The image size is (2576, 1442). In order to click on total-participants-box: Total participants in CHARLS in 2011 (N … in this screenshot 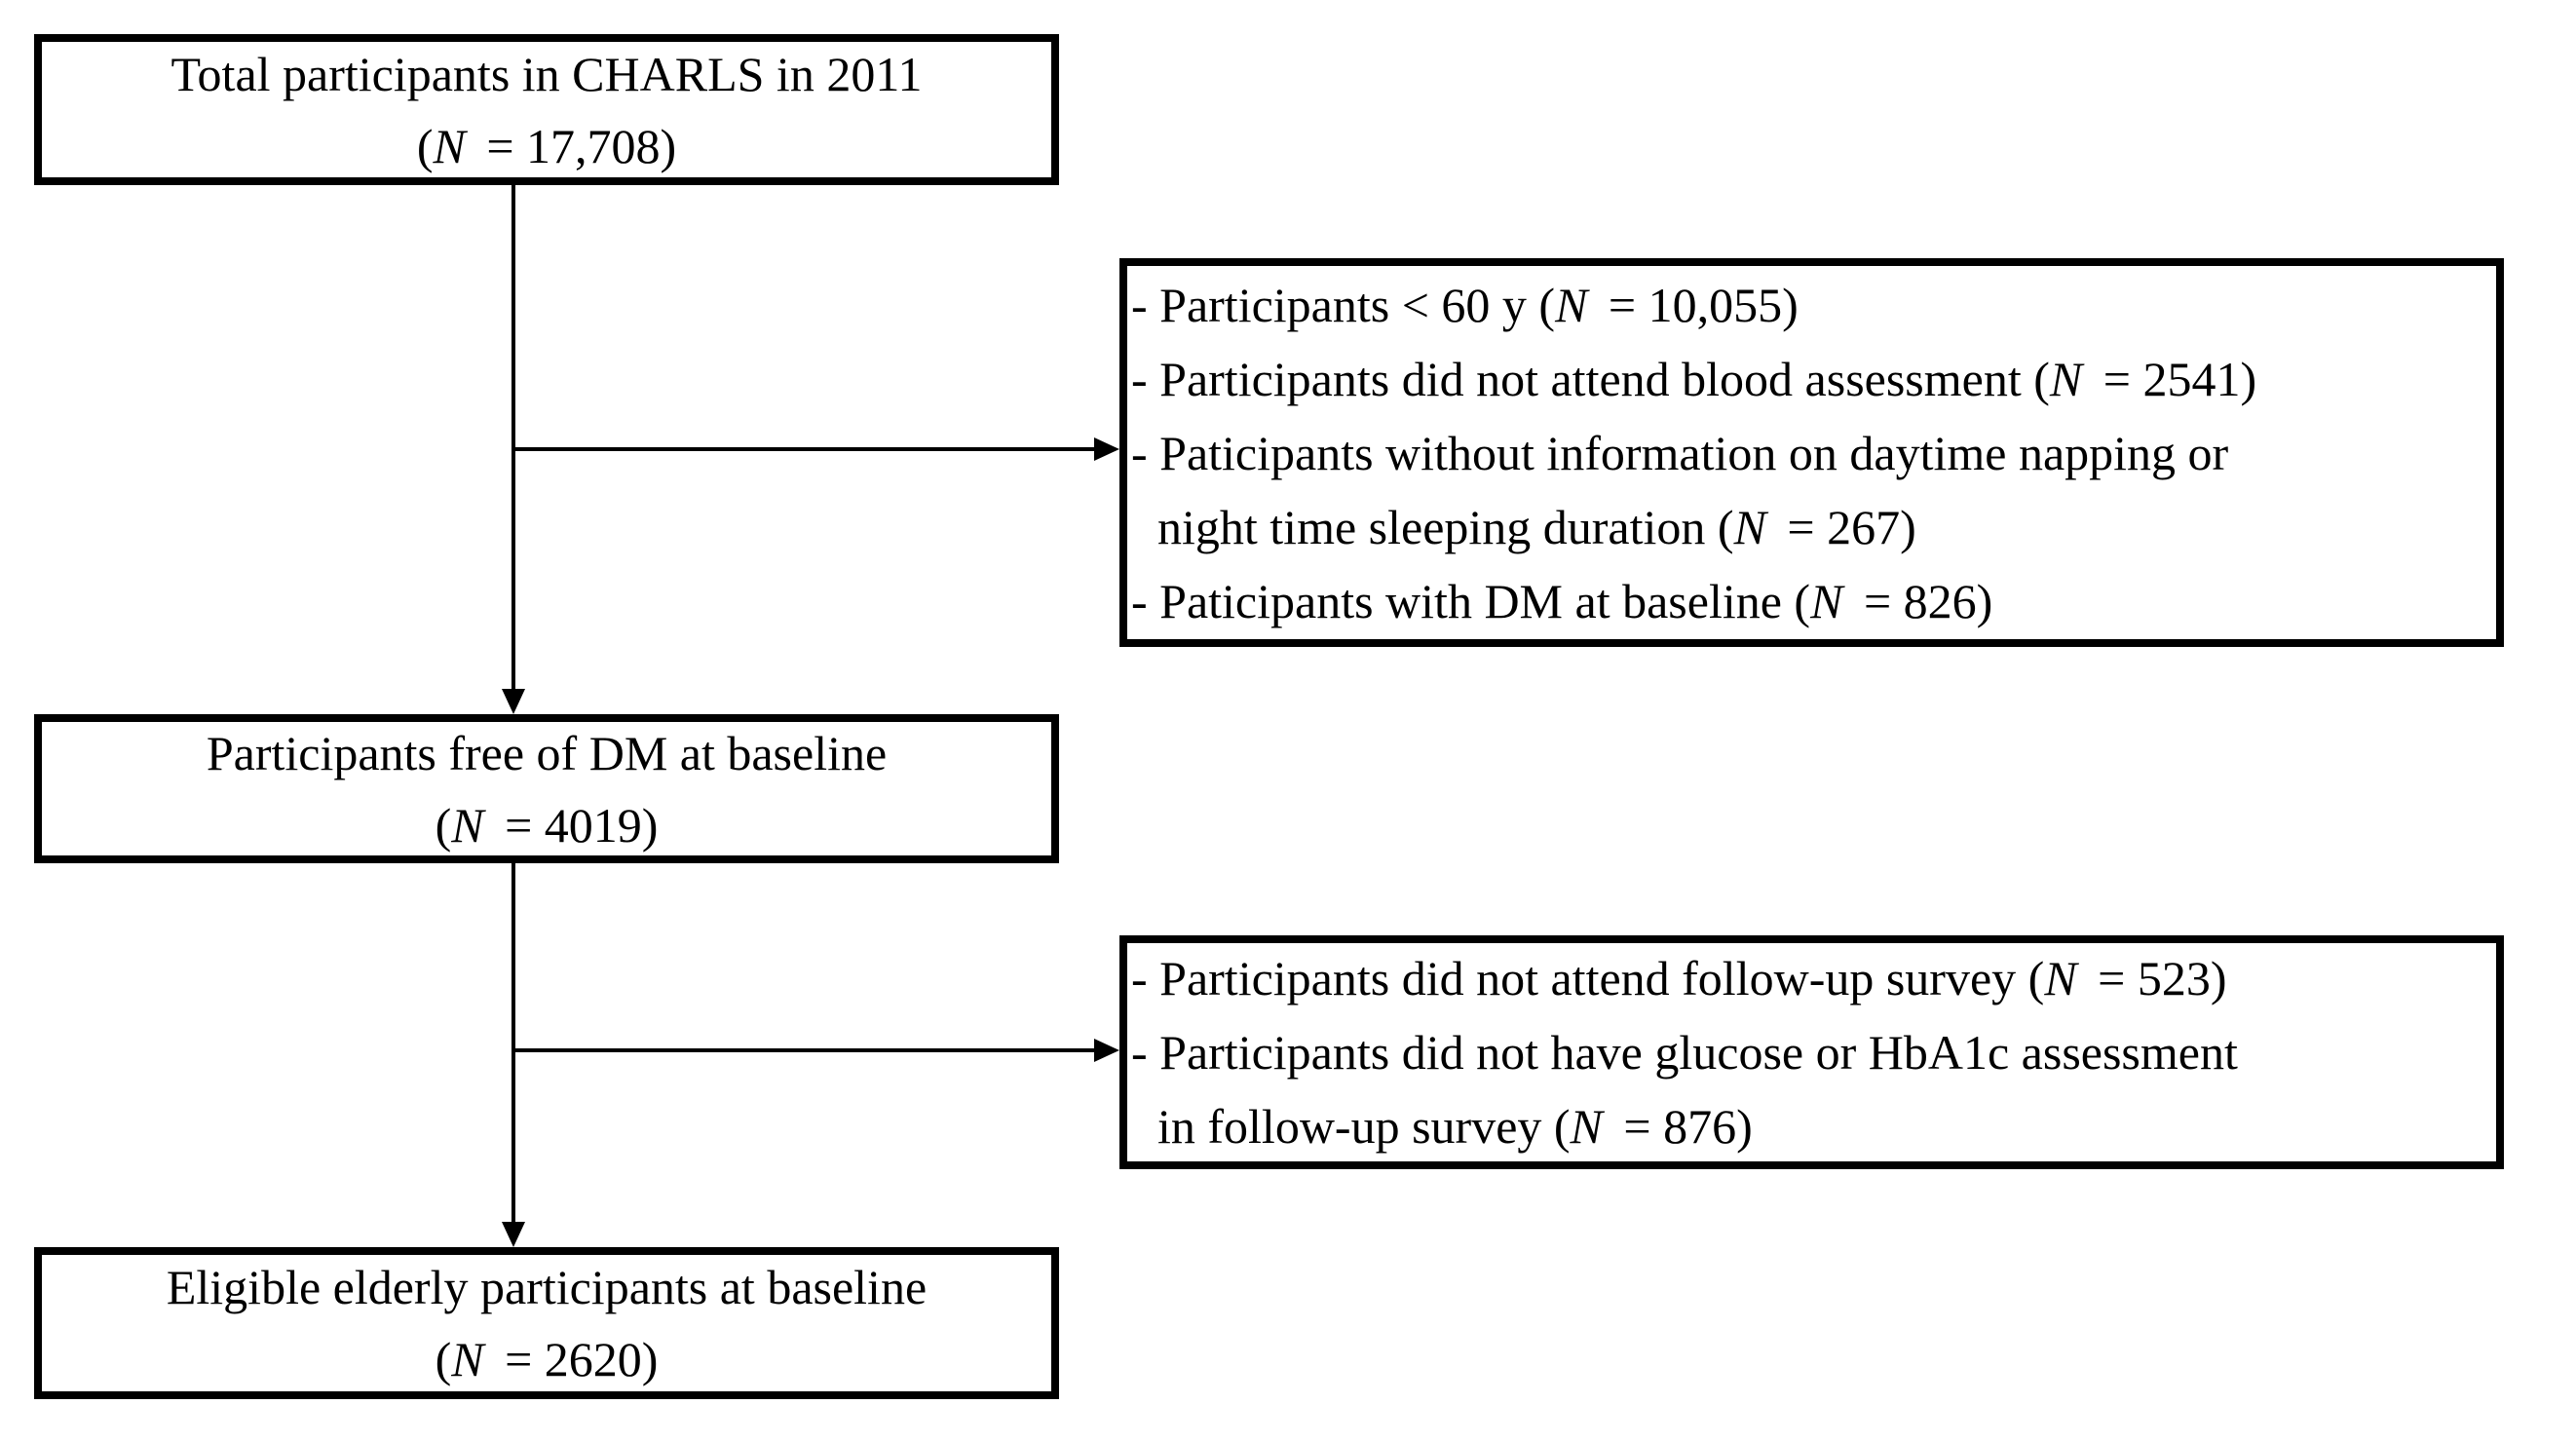, I will do `click(546, 109)`.